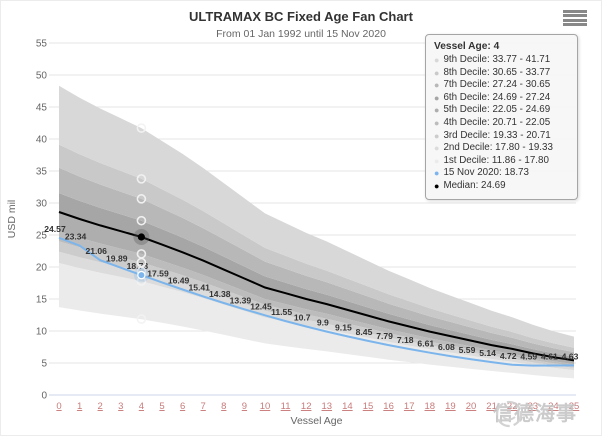 The width and height of the screenshot is (602, 436). Describe the element at coordinates (42, 172) in the screenshot. I see `y-tick-label: 35` at that location.